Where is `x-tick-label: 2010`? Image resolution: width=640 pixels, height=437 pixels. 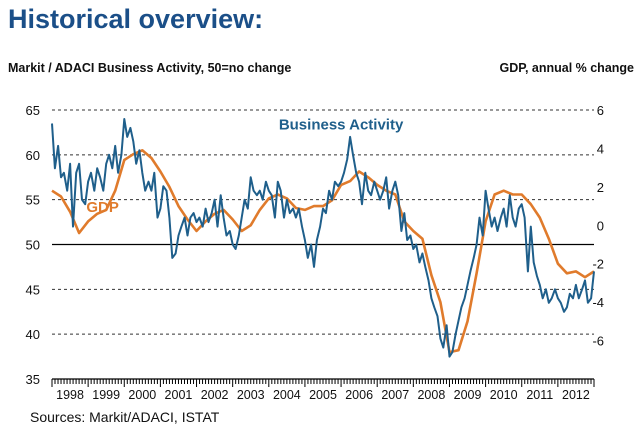 x-tick-label: 2010 is located at coordinates (504, 395).